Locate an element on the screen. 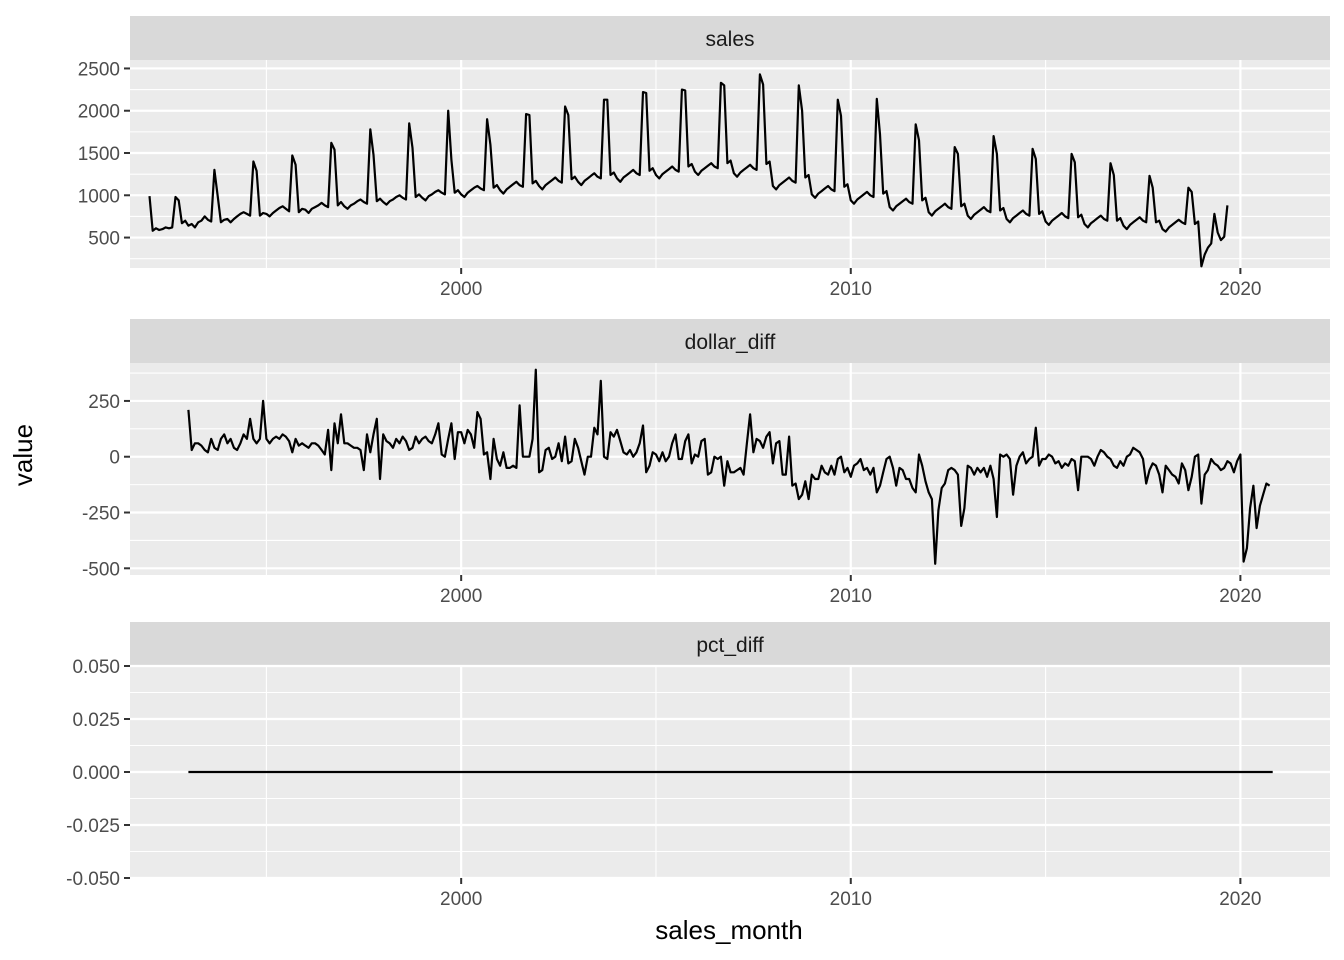 The image size is (1344, 960). strip-label-sales: sales is located at coordinates (729, 39).